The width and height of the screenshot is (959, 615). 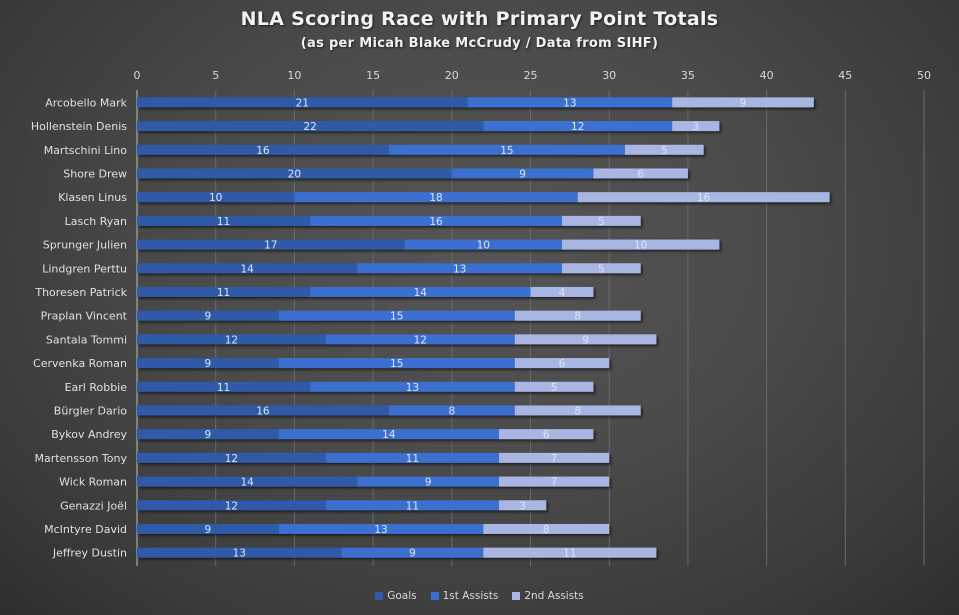 I want to click on data-label: 20, so click(x=294, y=174).